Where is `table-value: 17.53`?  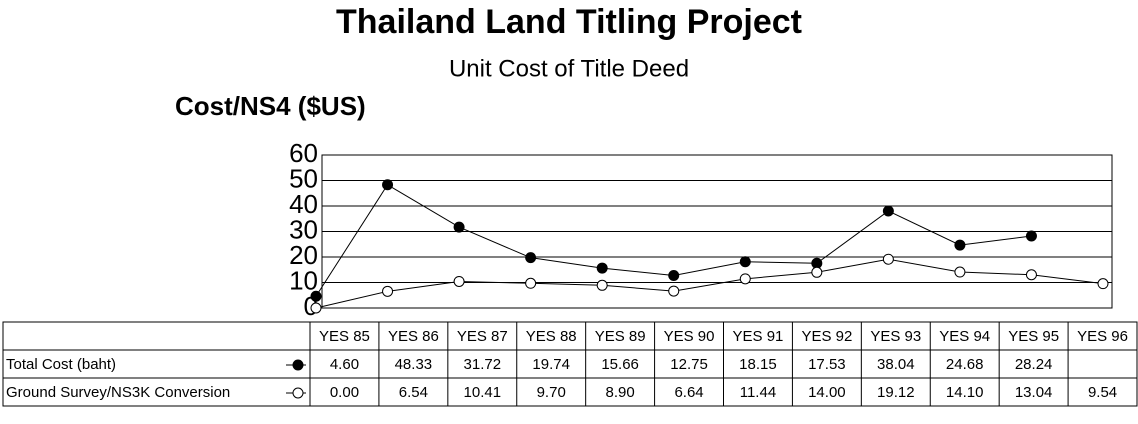
table-value: 17.53 is located at coordinates (827, 364).